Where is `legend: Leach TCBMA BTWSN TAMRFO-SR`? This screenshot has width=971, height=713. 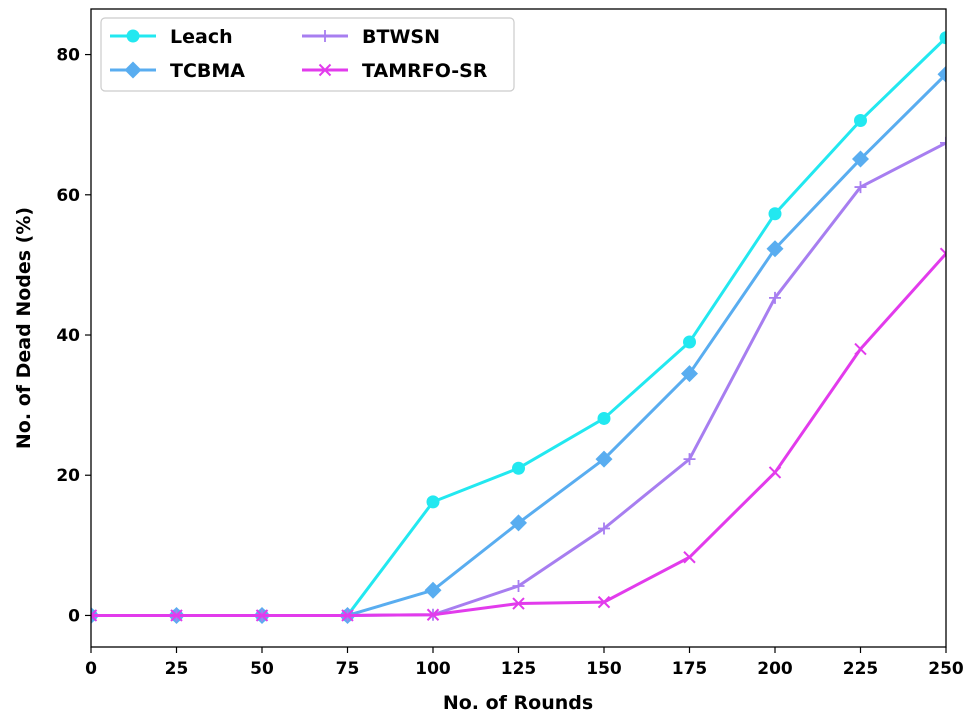
legend: Leach TCBMA BTWSN TAMRFO-SR is located at coordinates (307, 54).